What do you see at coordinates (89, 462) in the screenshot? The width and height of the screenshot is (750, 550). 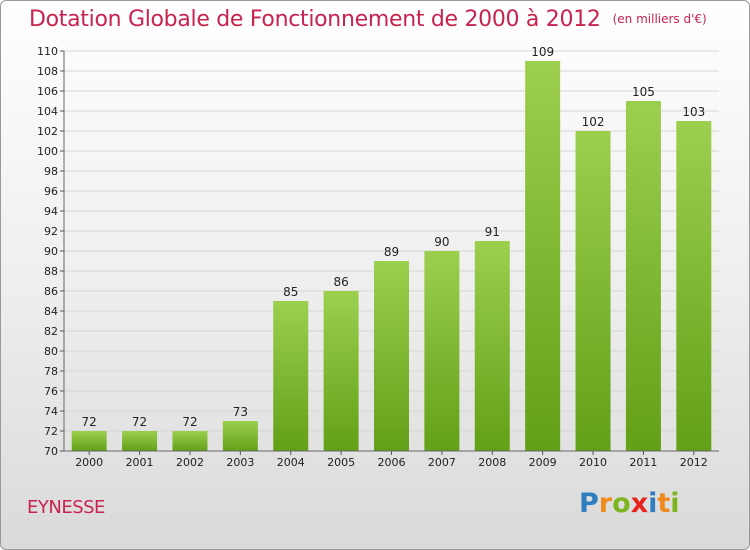 I see `x-tick-label: 2000` at bounding box center [89, 462].